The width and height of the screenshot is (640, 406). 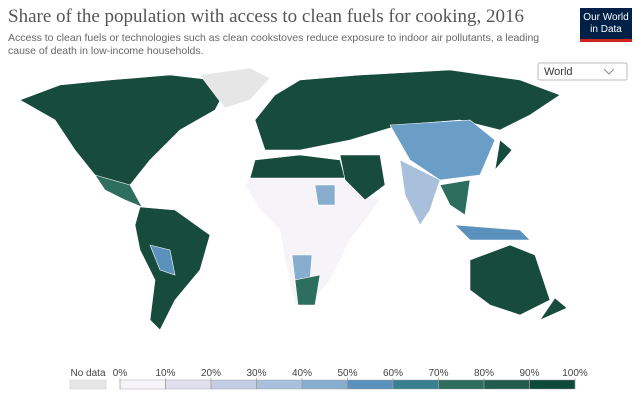 What do you see at coordinates (606, 29) in the screenshot?
I see `logo-text: in Data` at bounding box center [606, 29].